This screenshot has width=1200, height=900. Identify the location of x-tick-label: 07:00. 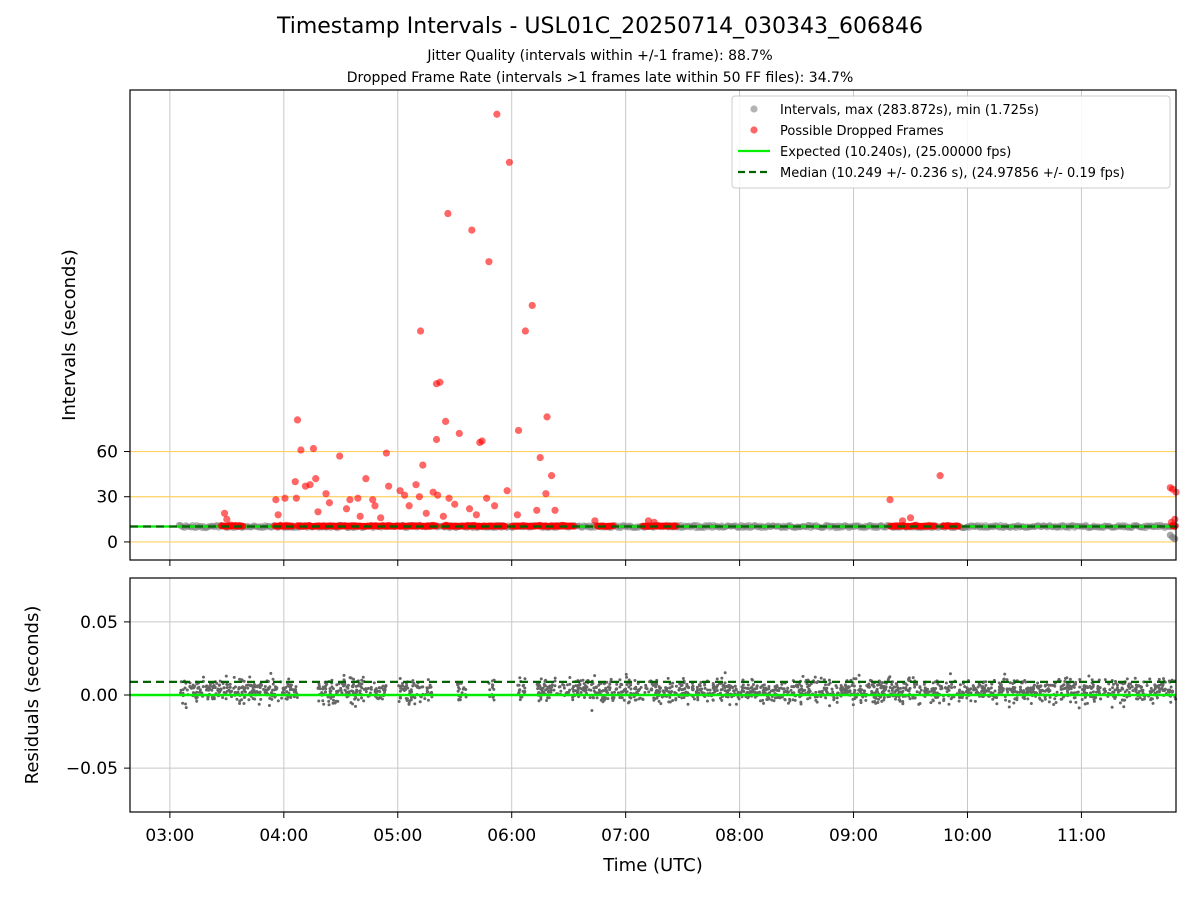
(625, 836).